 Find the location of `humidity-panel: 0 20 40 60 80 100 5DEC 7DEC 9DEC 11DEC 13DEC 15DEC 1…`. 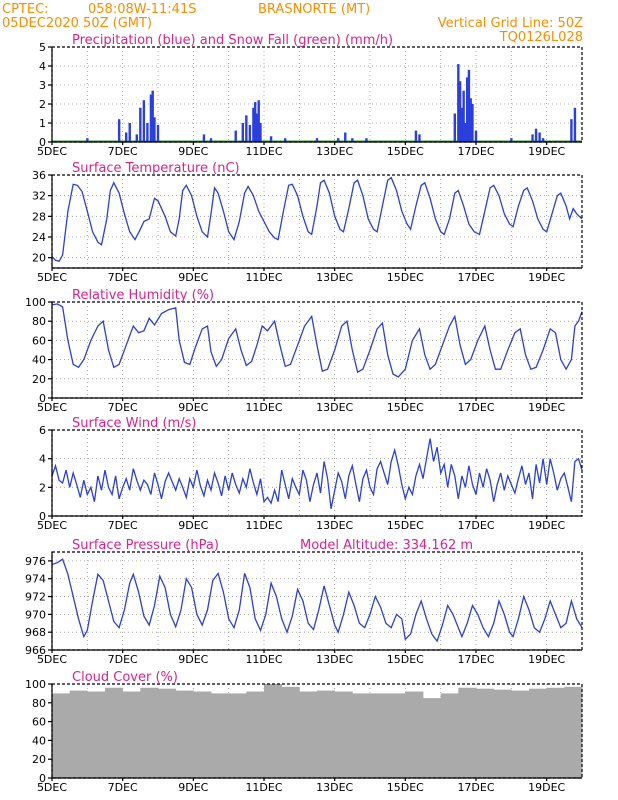

humidity-panel: 0 20 40 60 80 100 5DEC 7DEC 9DEC 11DEC 13DEC 15DEC 1… is located at coordinates (304, 351).